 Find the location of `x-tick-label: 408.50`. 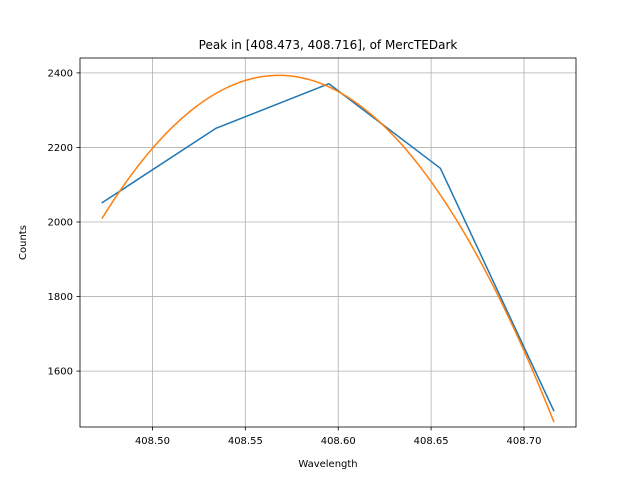

x-tick-label: 408.50 is located at coordinates (152, 441).